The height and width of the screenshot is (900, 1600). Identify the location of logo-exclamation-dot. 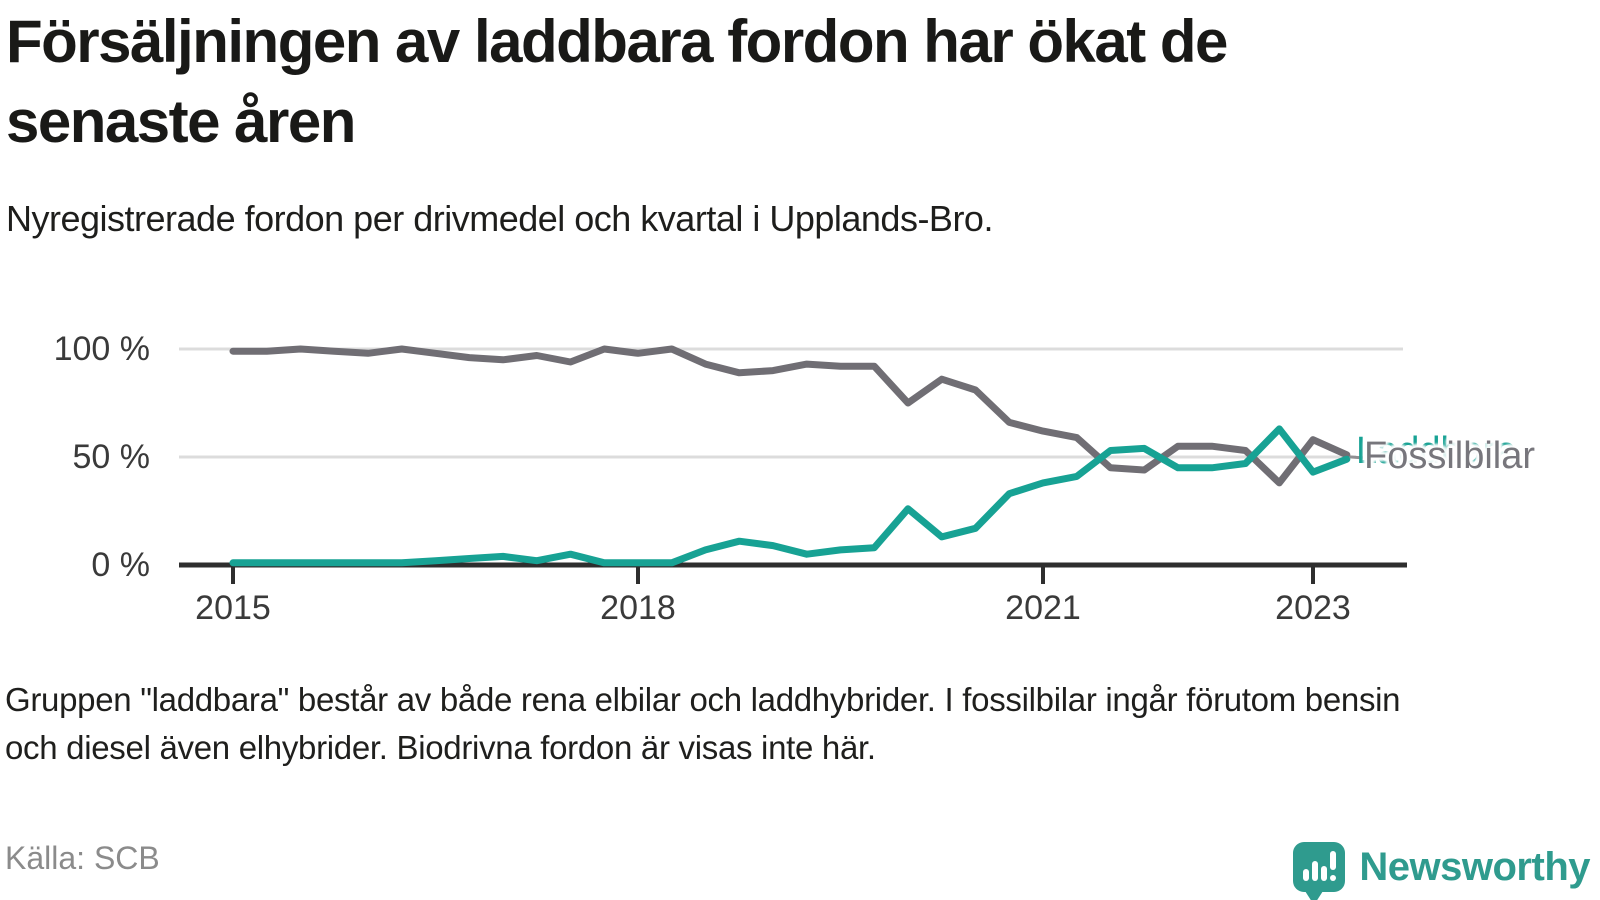
(1333, 878).